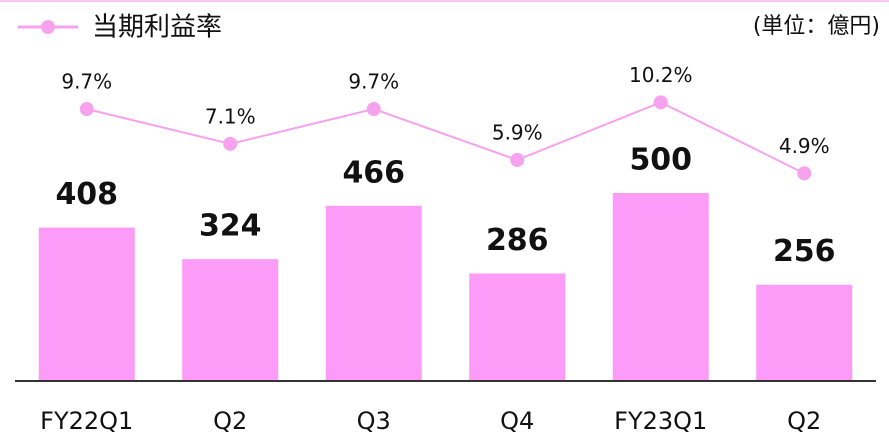 Image resolution: width=889 pixels, height=440 pixels. Describe the element at coordinates (48, 27) in the screenshot. I see `legend-marker` at that location.